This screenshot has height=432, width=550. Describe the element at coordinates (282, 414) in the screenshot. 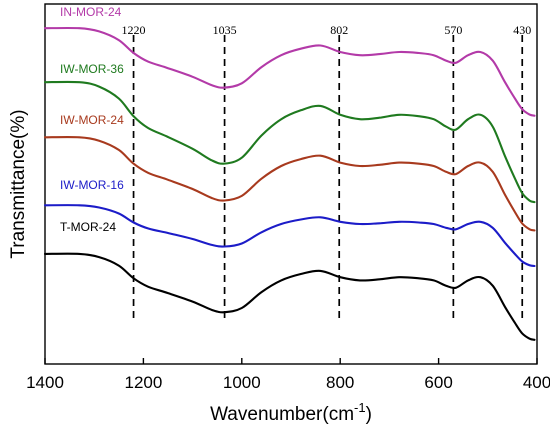

I see `x-title-main: Wavenumber(cm` at that location.